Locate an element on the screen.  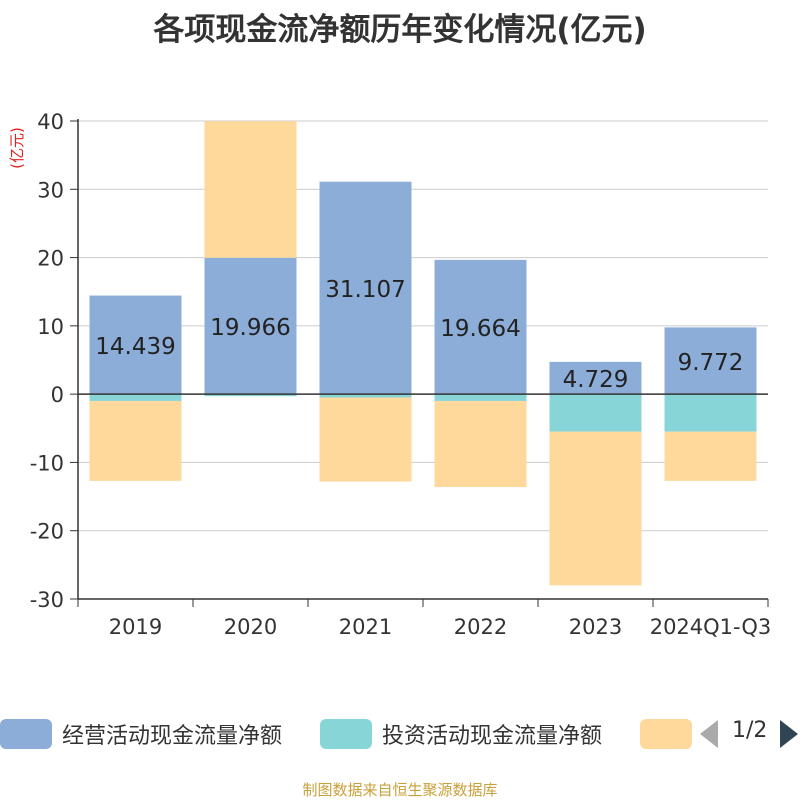
legend-item-investing: 投资活动现金流量净额 is located at coordinates (461, 734).